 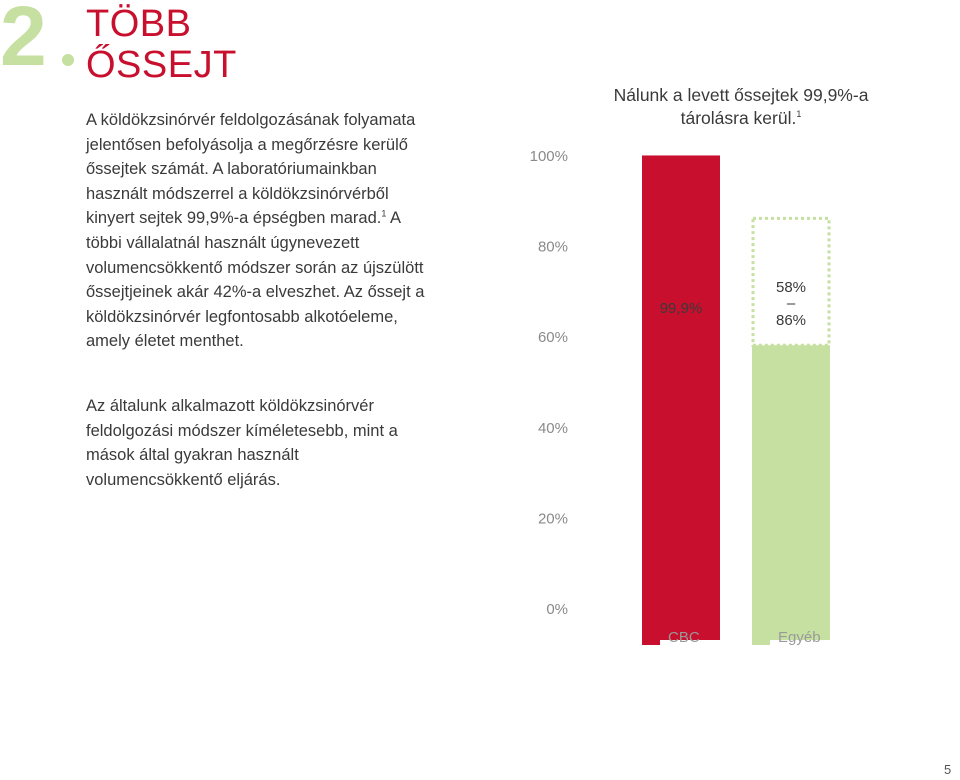 What do you see at coordinates (681, 397) in the screenshot?
I see `bar-cbc` at bounding box center [681, 397].